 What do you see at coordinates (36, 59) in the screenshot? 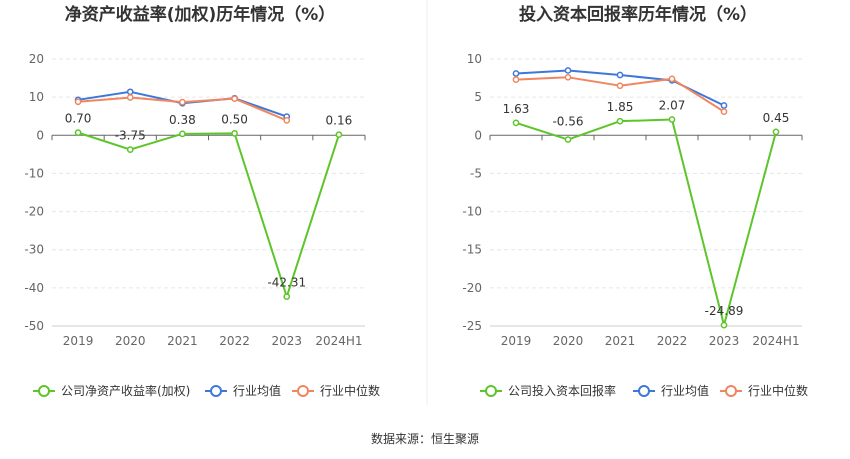
I see `y-tick-label: 20` at bounding box center [36, 59].